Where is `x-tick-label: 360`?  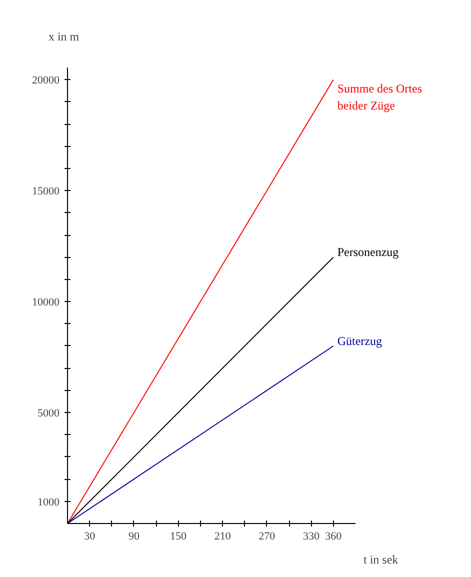 x-tick-label: 360 is located at coordinates (333, 536).